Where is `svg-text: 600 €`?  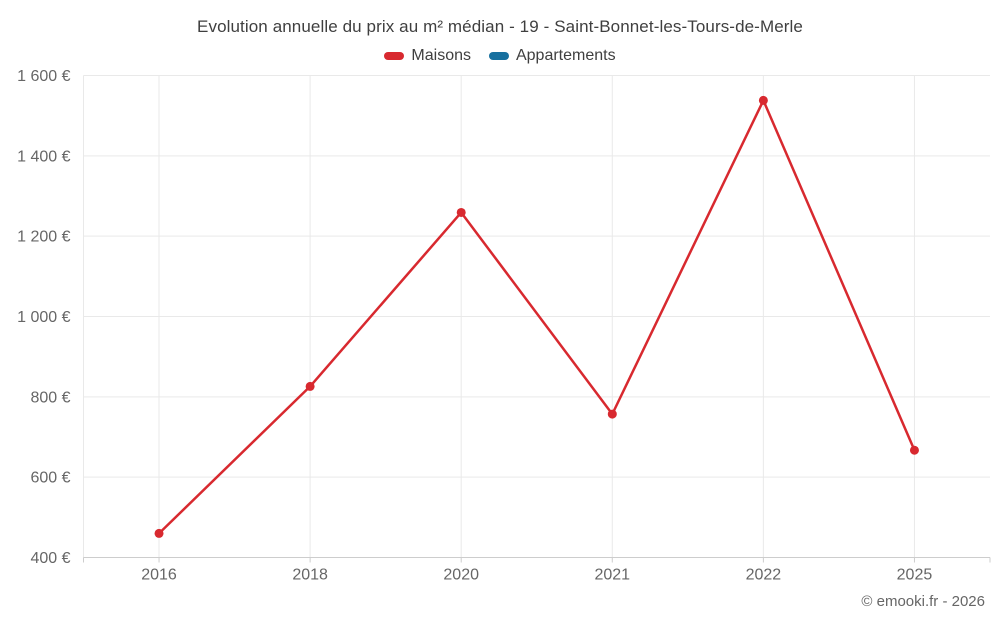
svg-text: 600 € is located at coordinates (50, 478).